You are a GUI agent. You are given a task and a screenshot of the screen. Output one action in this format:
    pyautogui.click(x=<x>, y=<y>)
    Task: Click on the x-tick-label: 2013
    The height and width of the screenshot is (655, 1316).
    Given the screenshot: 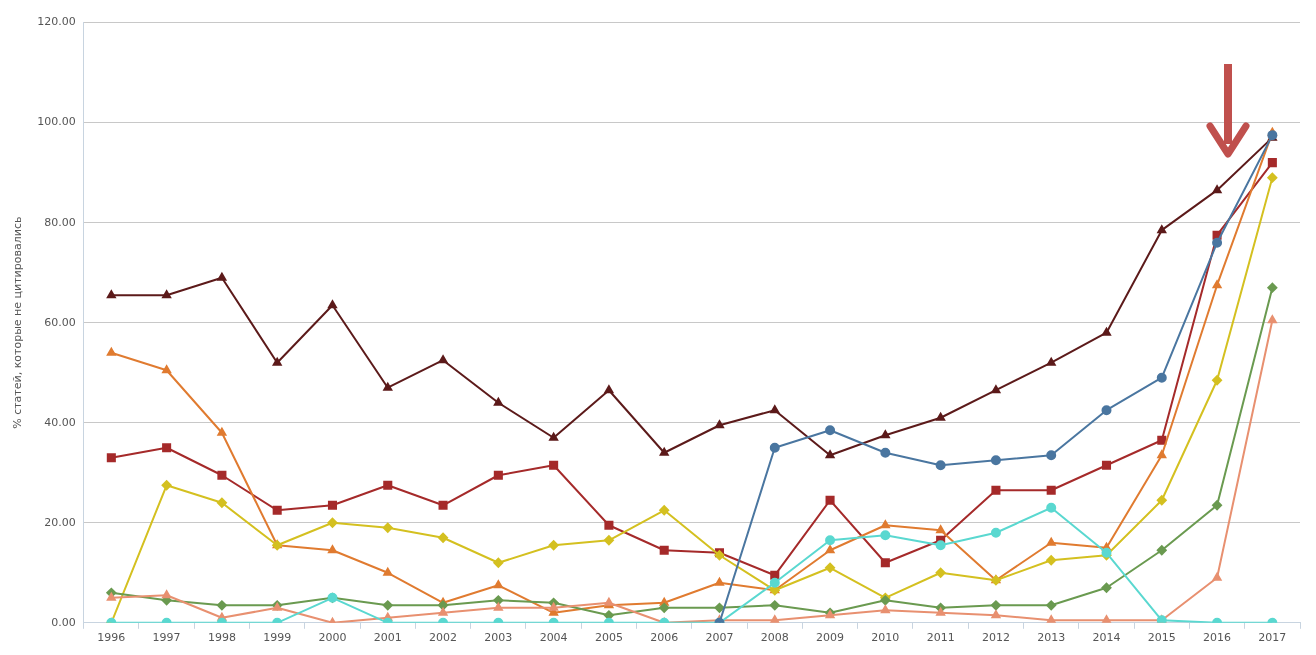 What is the action you would take?
    pyautogui.click(x=1051, y=638)
    